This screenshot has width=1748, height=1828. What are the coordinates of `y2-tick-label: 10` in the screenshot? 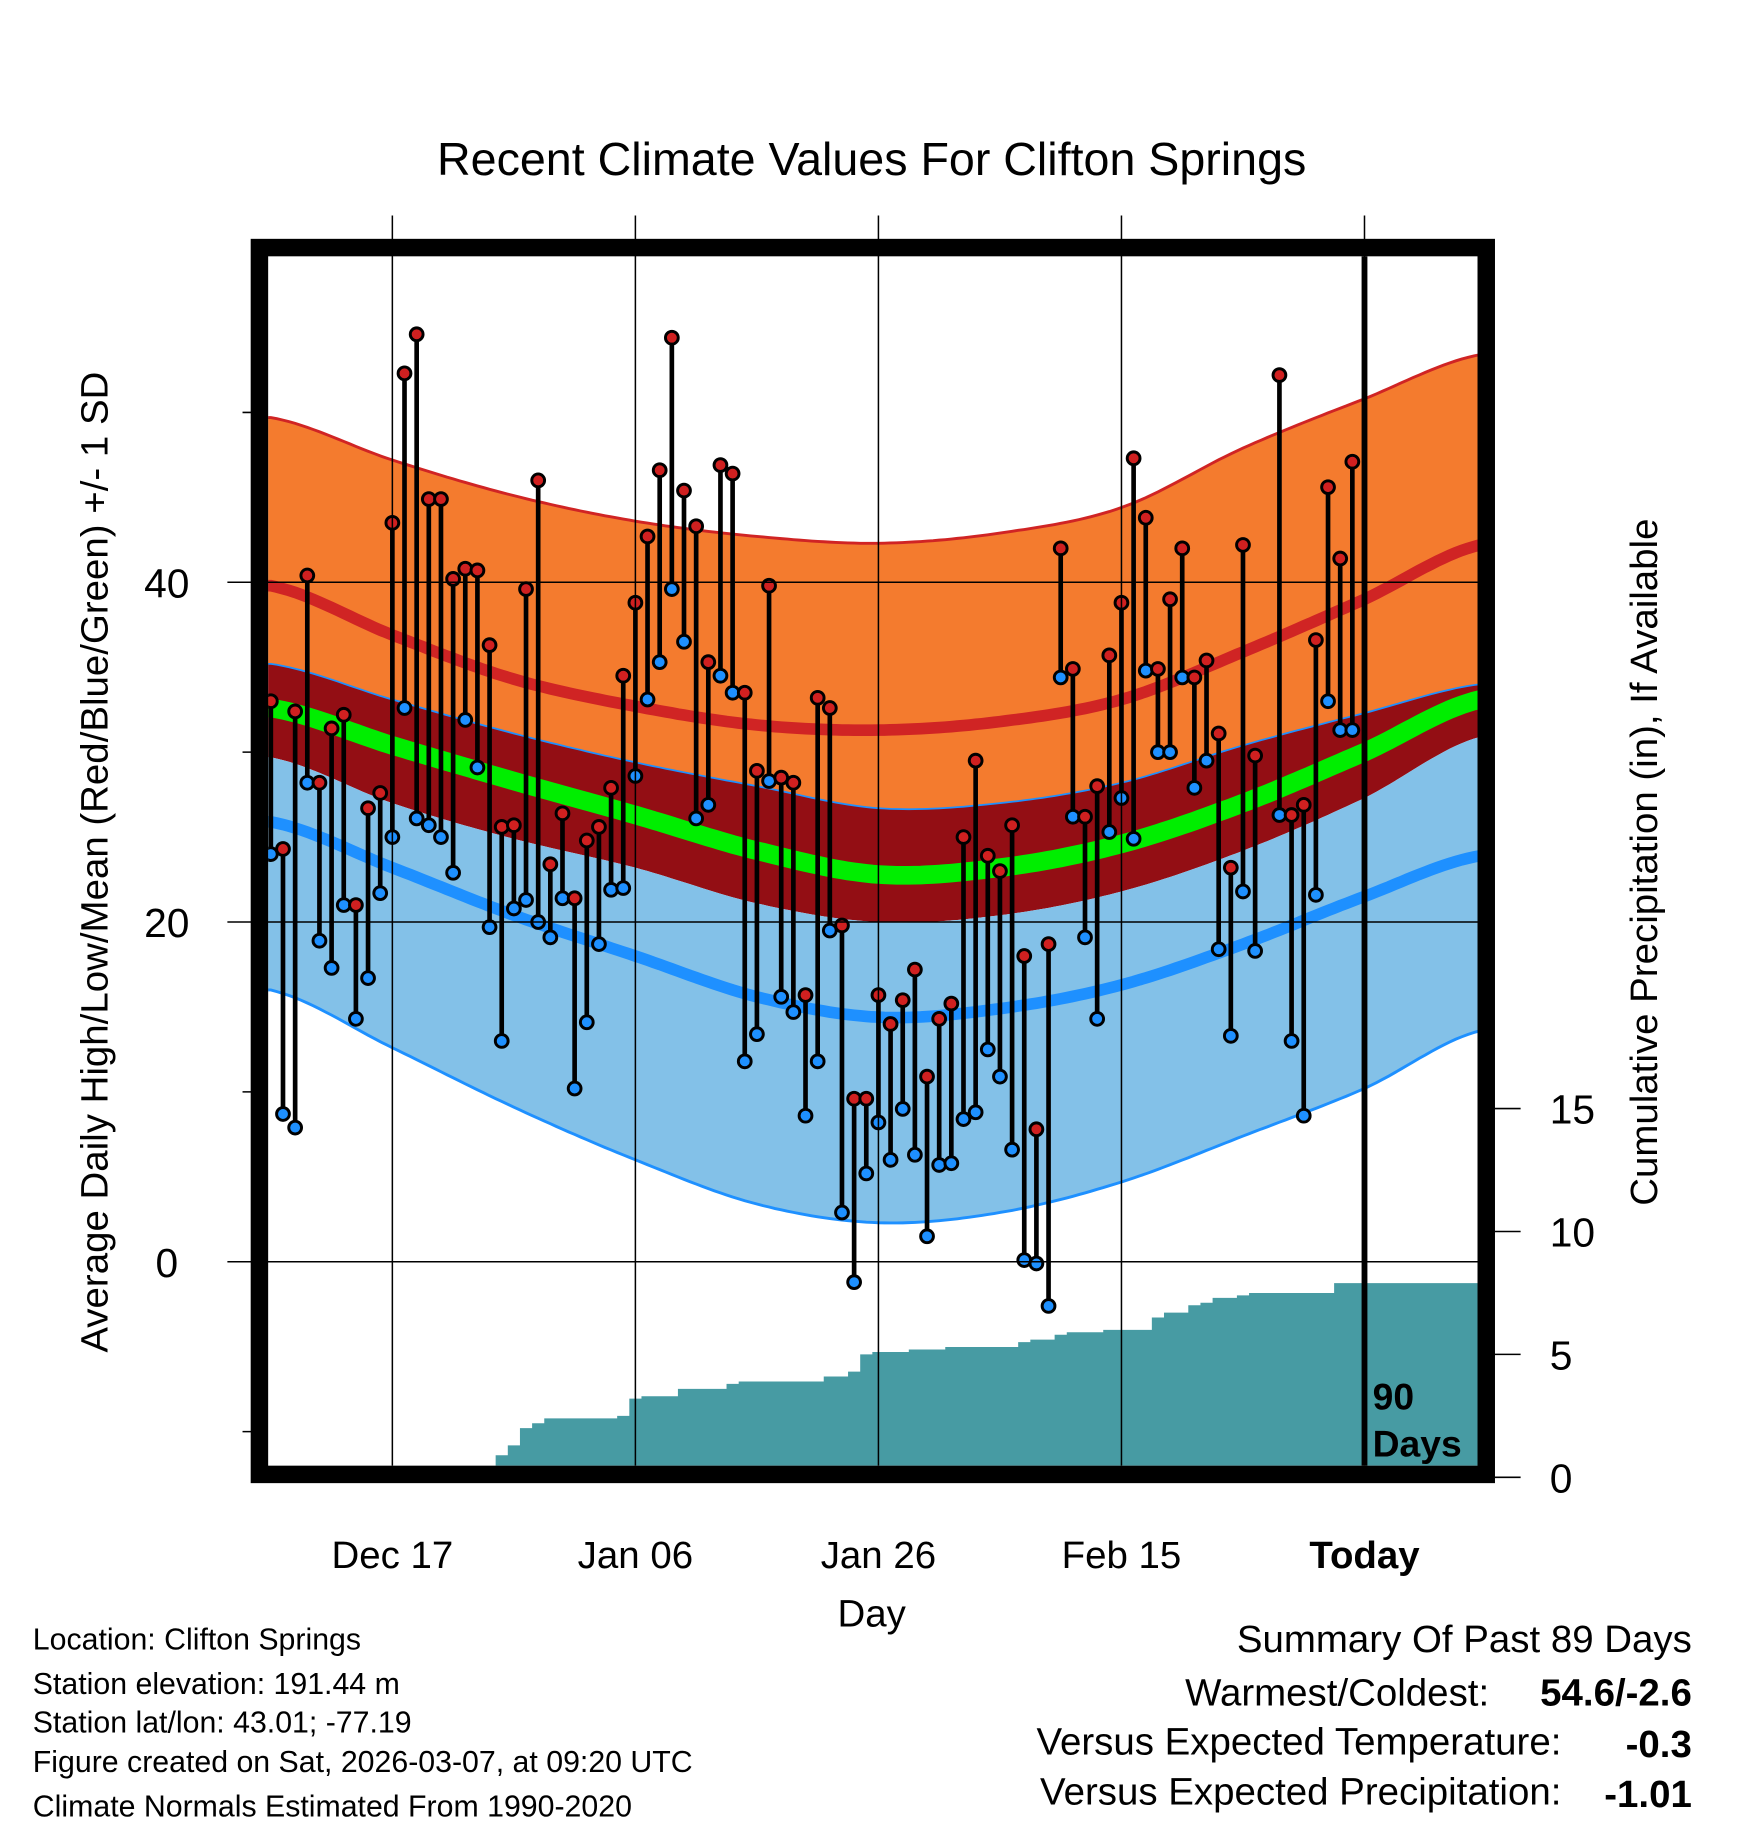 It's located at (1572, 1233).